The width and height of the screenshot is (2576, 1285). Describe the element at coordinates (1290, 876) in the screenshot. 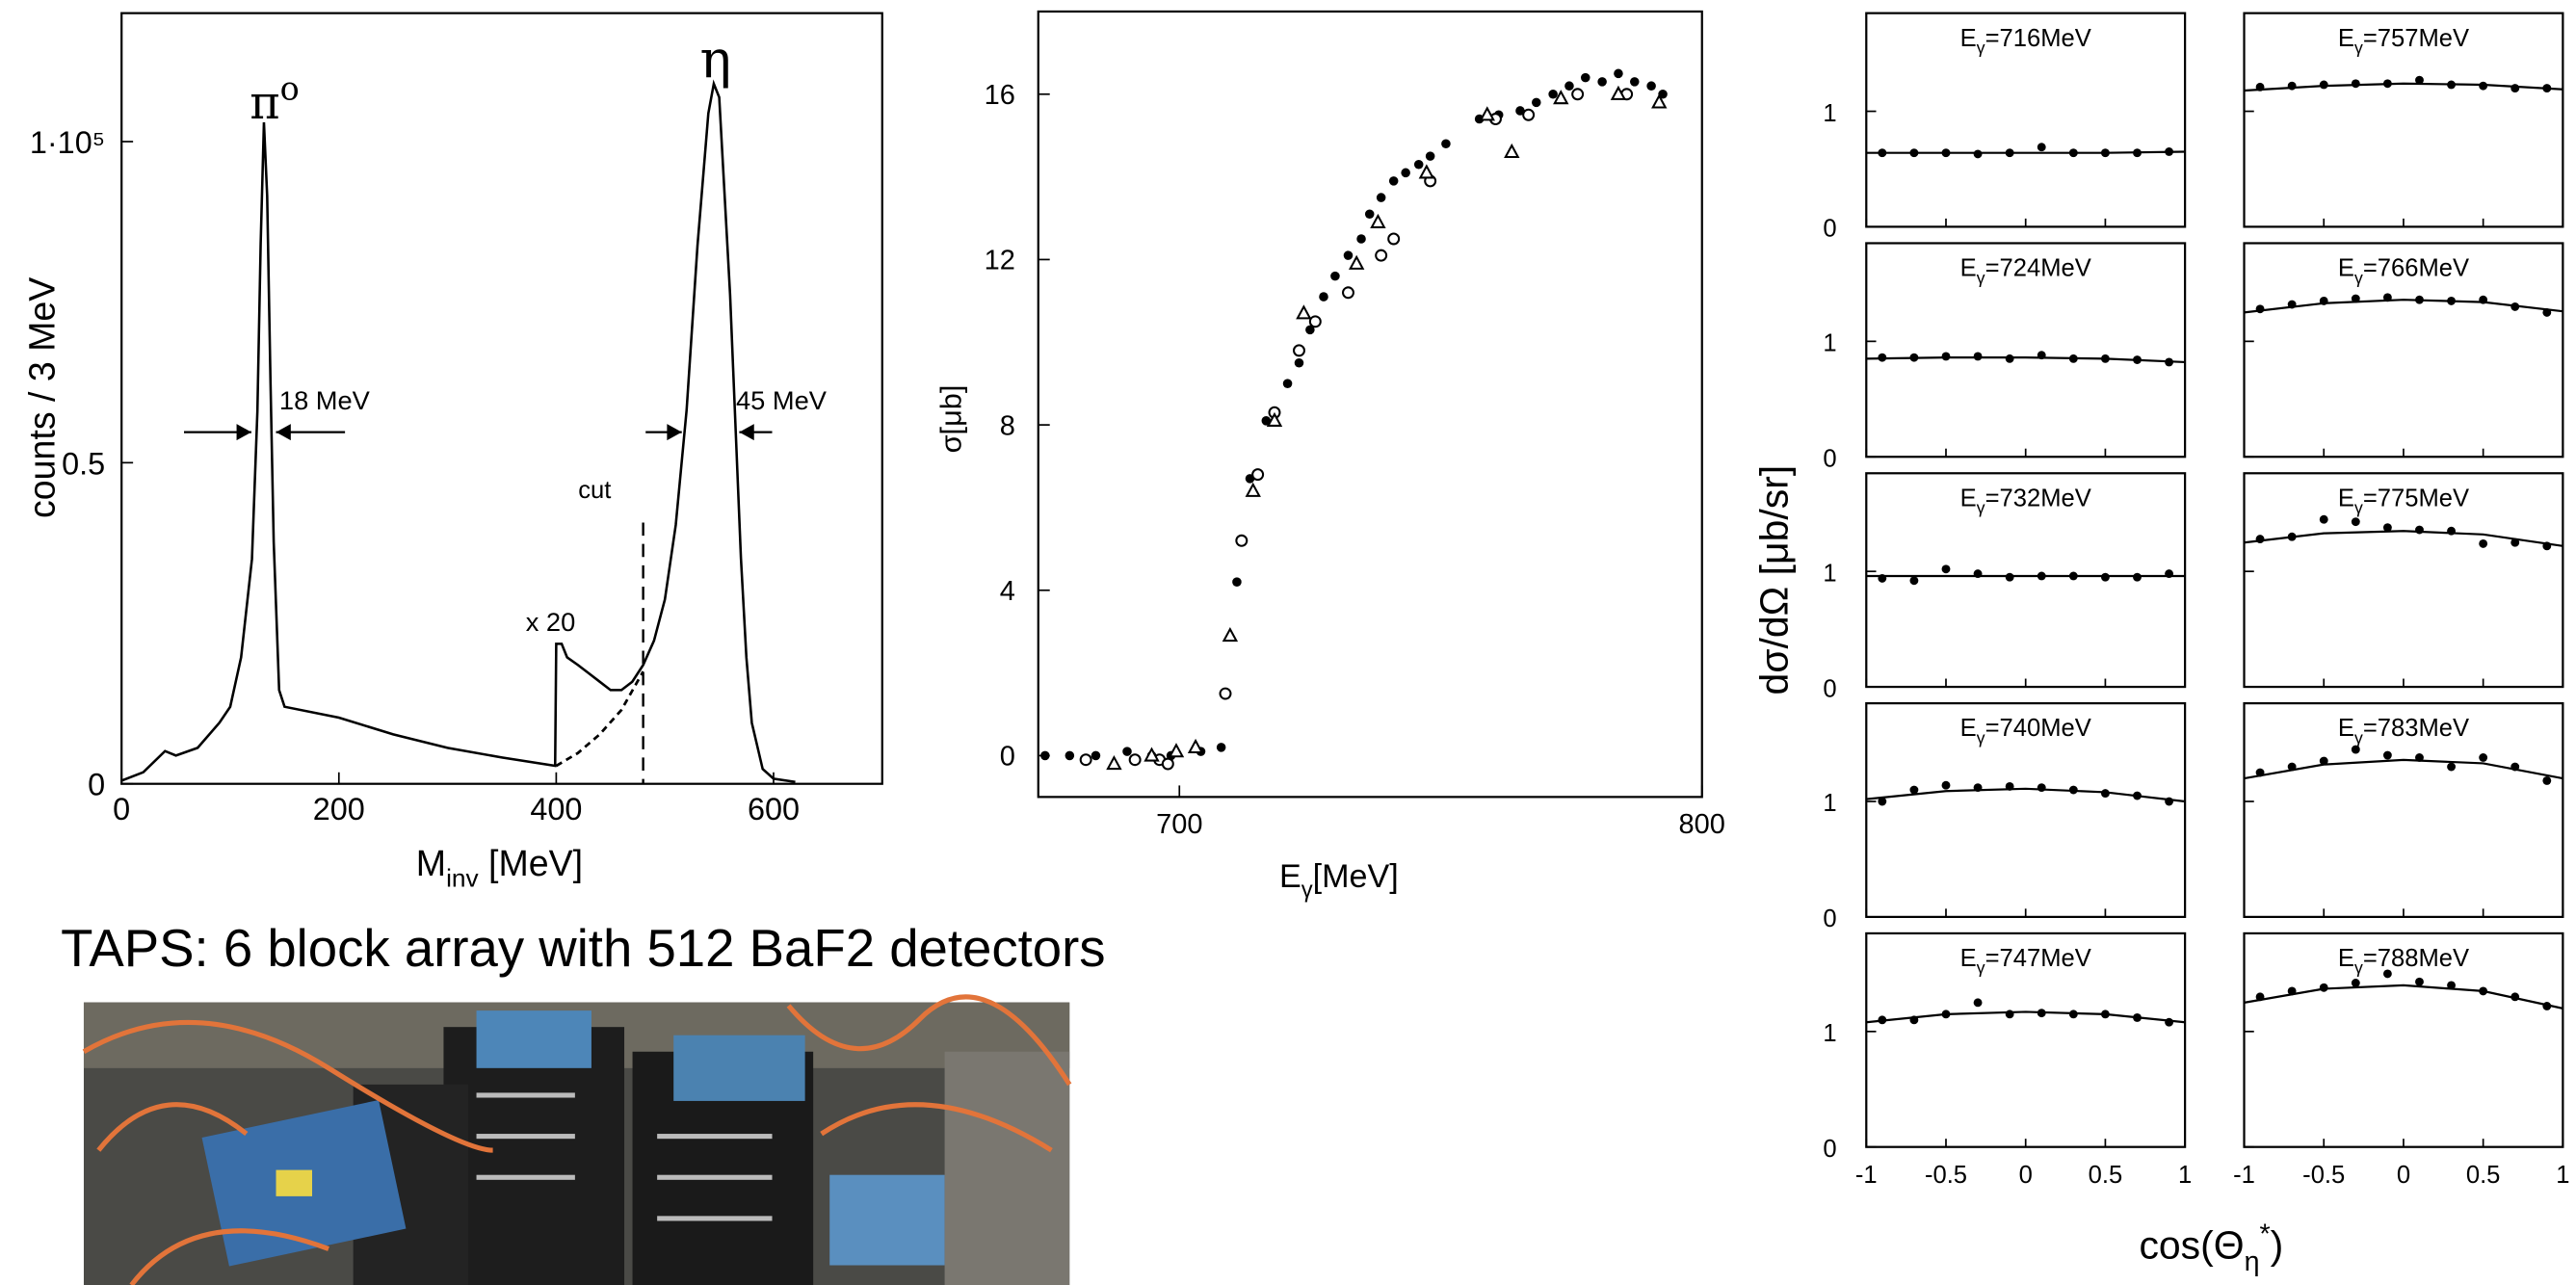

I see `x-axis-label-part: E` at that location.